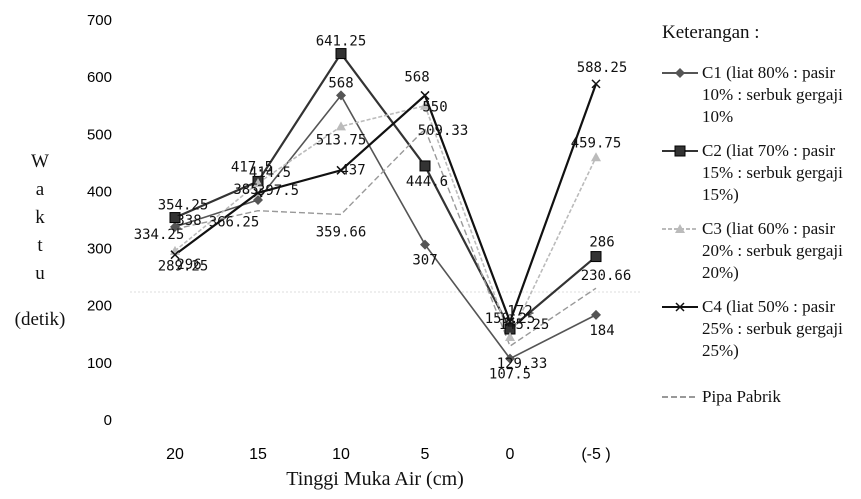 Image resolution: width=861 pixels, height=499 pixels. What do you see at coordinates (606, 276) in the screenshot?
I see `data-label: 230.66` at bounding box center [606, 276].